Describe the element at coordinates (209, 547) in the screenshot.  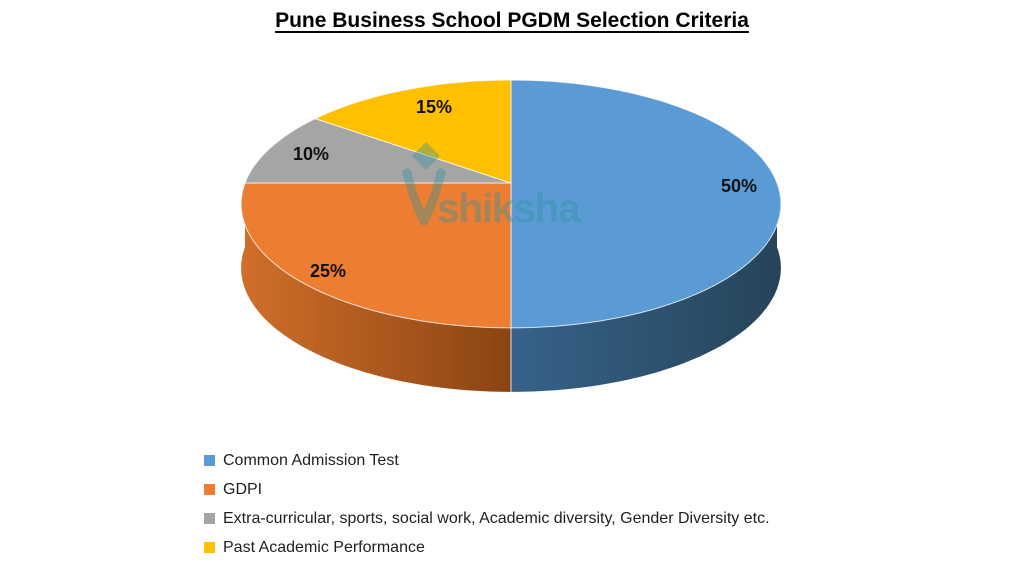
I see `legend-swatch-yellow` at that location.